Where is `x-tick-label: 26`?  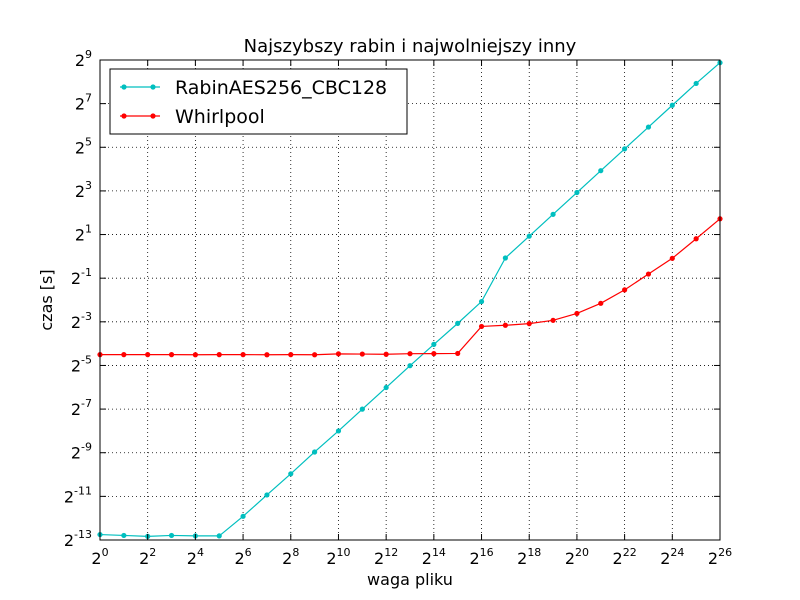
x-tick-label: 26 is located at coordinates (242, 557).